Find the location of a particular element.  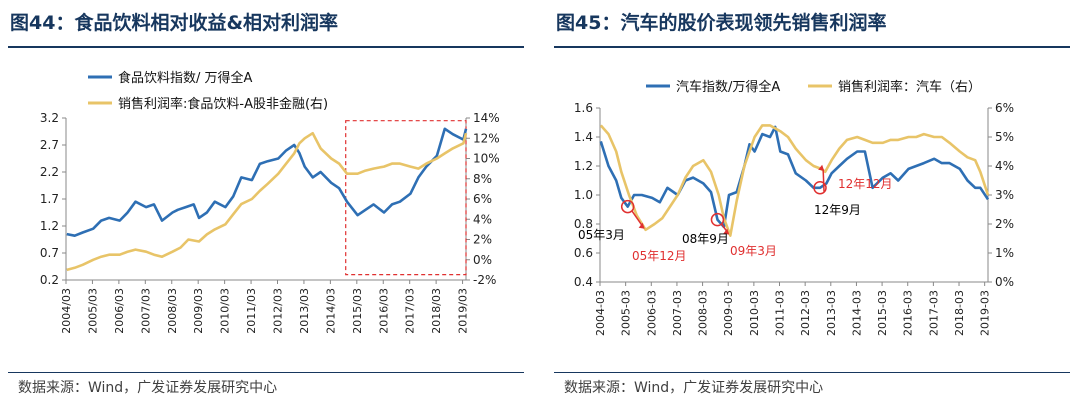

right-x-tick-label: 2017-03 is located at coordinates (933, 313).